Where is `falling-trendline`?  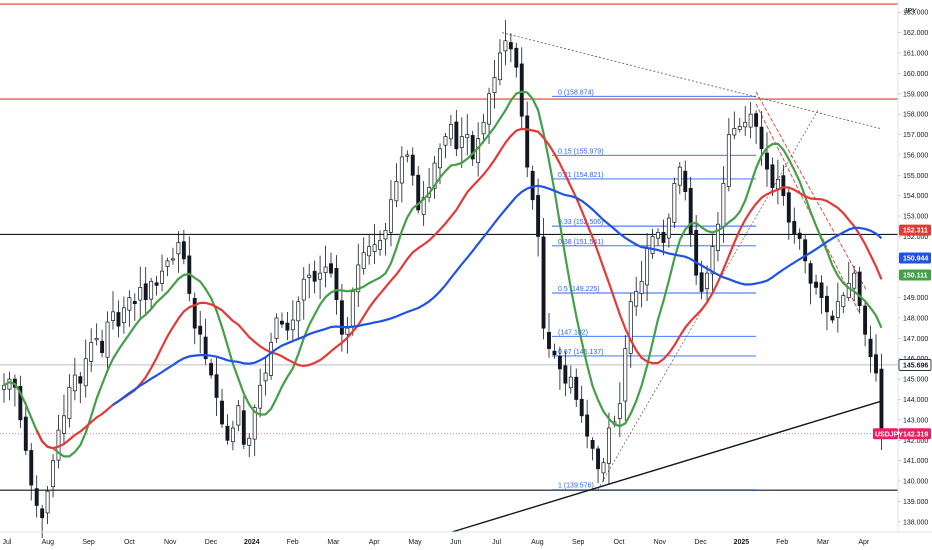 falling-trendline is located at coordinates (691, 80).